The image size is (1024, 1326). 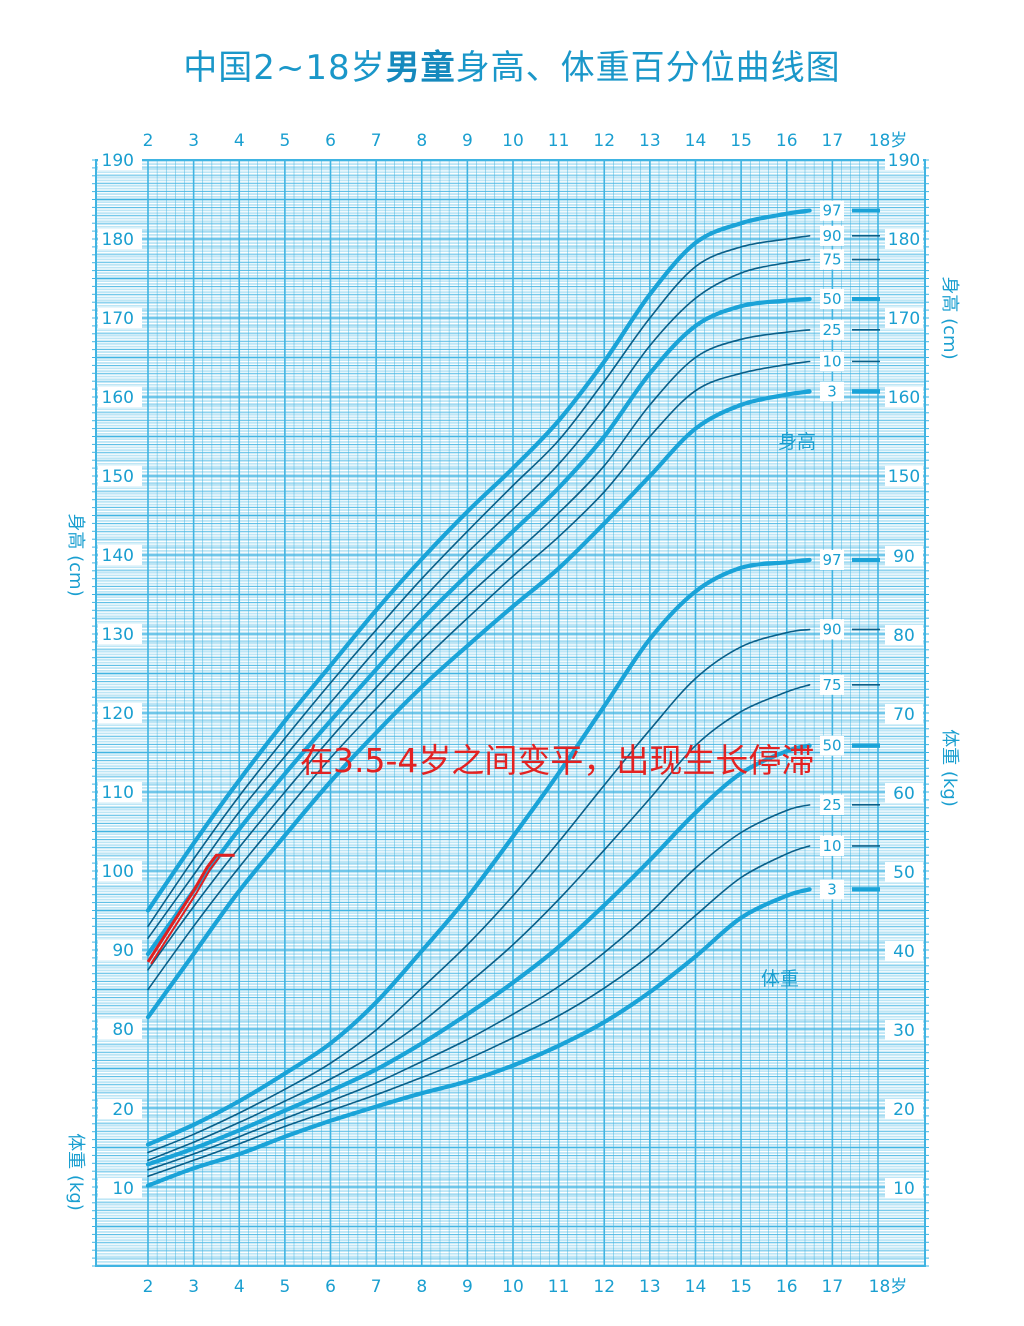 I want to click on x-tick-top: 7, so click(x=376, y=141).